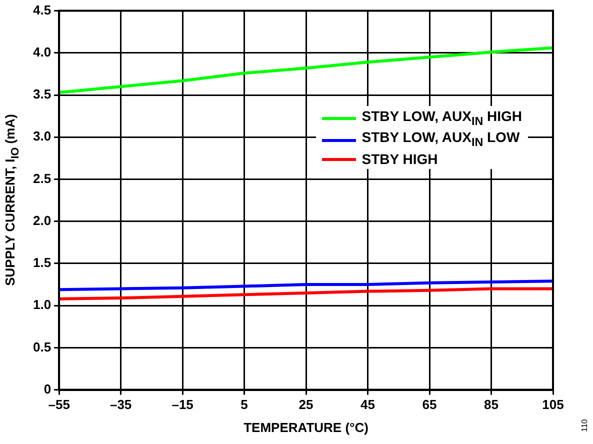  What do you see at coordinates (42, 304) in the screenshot?
I see `y-tick-label: 1.0` at bounding box center [42, 304].